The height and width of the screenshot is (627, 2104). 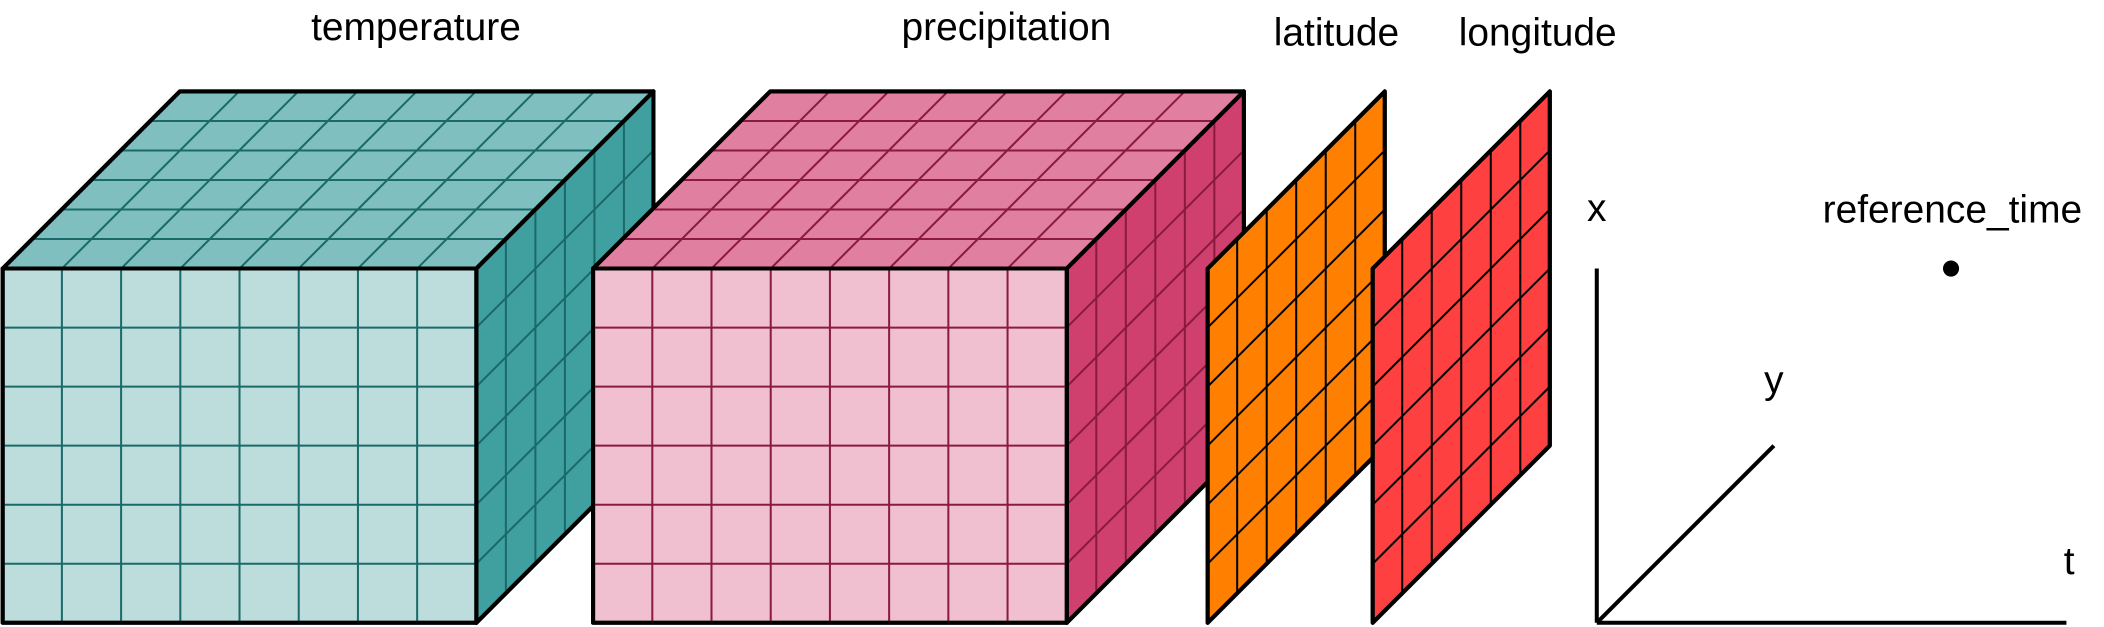 I want to click on coordinate-label: longitude, so click(x=1538, y=32).